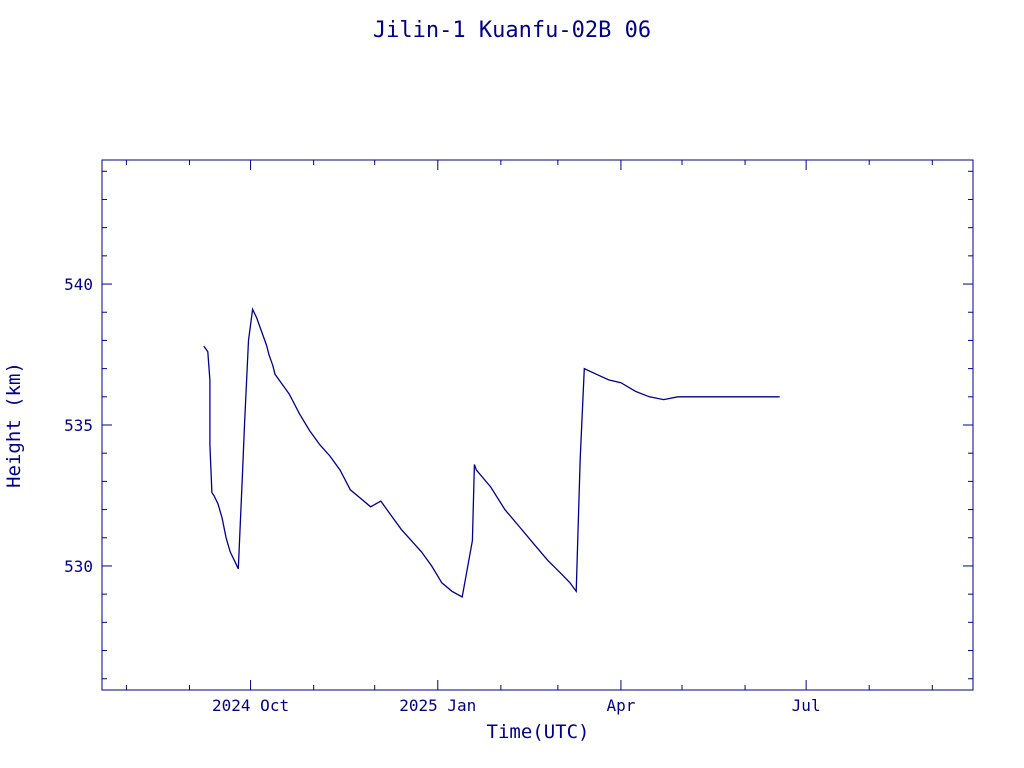  I want to click on y-tick-label: 535, so click(78, 425).